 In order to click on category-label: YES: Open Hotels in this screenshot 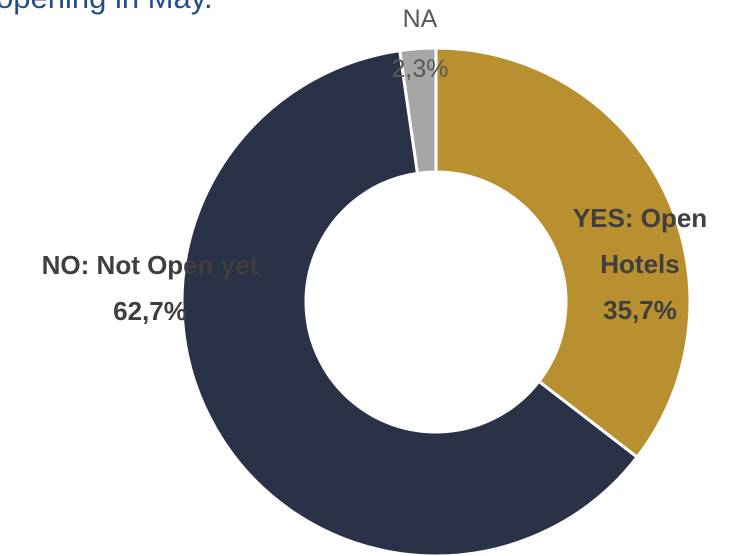, I will do `click(640, 241)`.